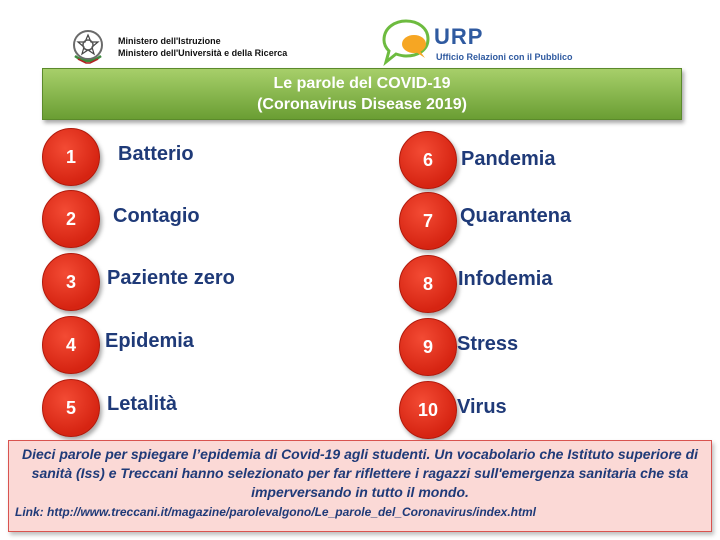  Describe the element at coordinates (156, 154) in the screenshot. I see `word-label: Batterio` at that location.